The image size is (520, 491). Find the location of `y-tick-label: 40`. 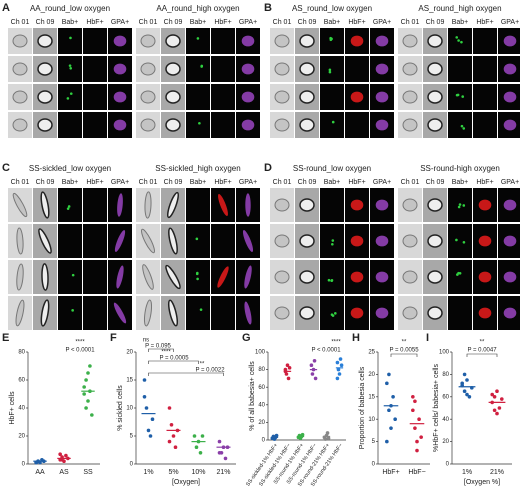

y-tick-label: 40 is located at coordinates (261, 405).